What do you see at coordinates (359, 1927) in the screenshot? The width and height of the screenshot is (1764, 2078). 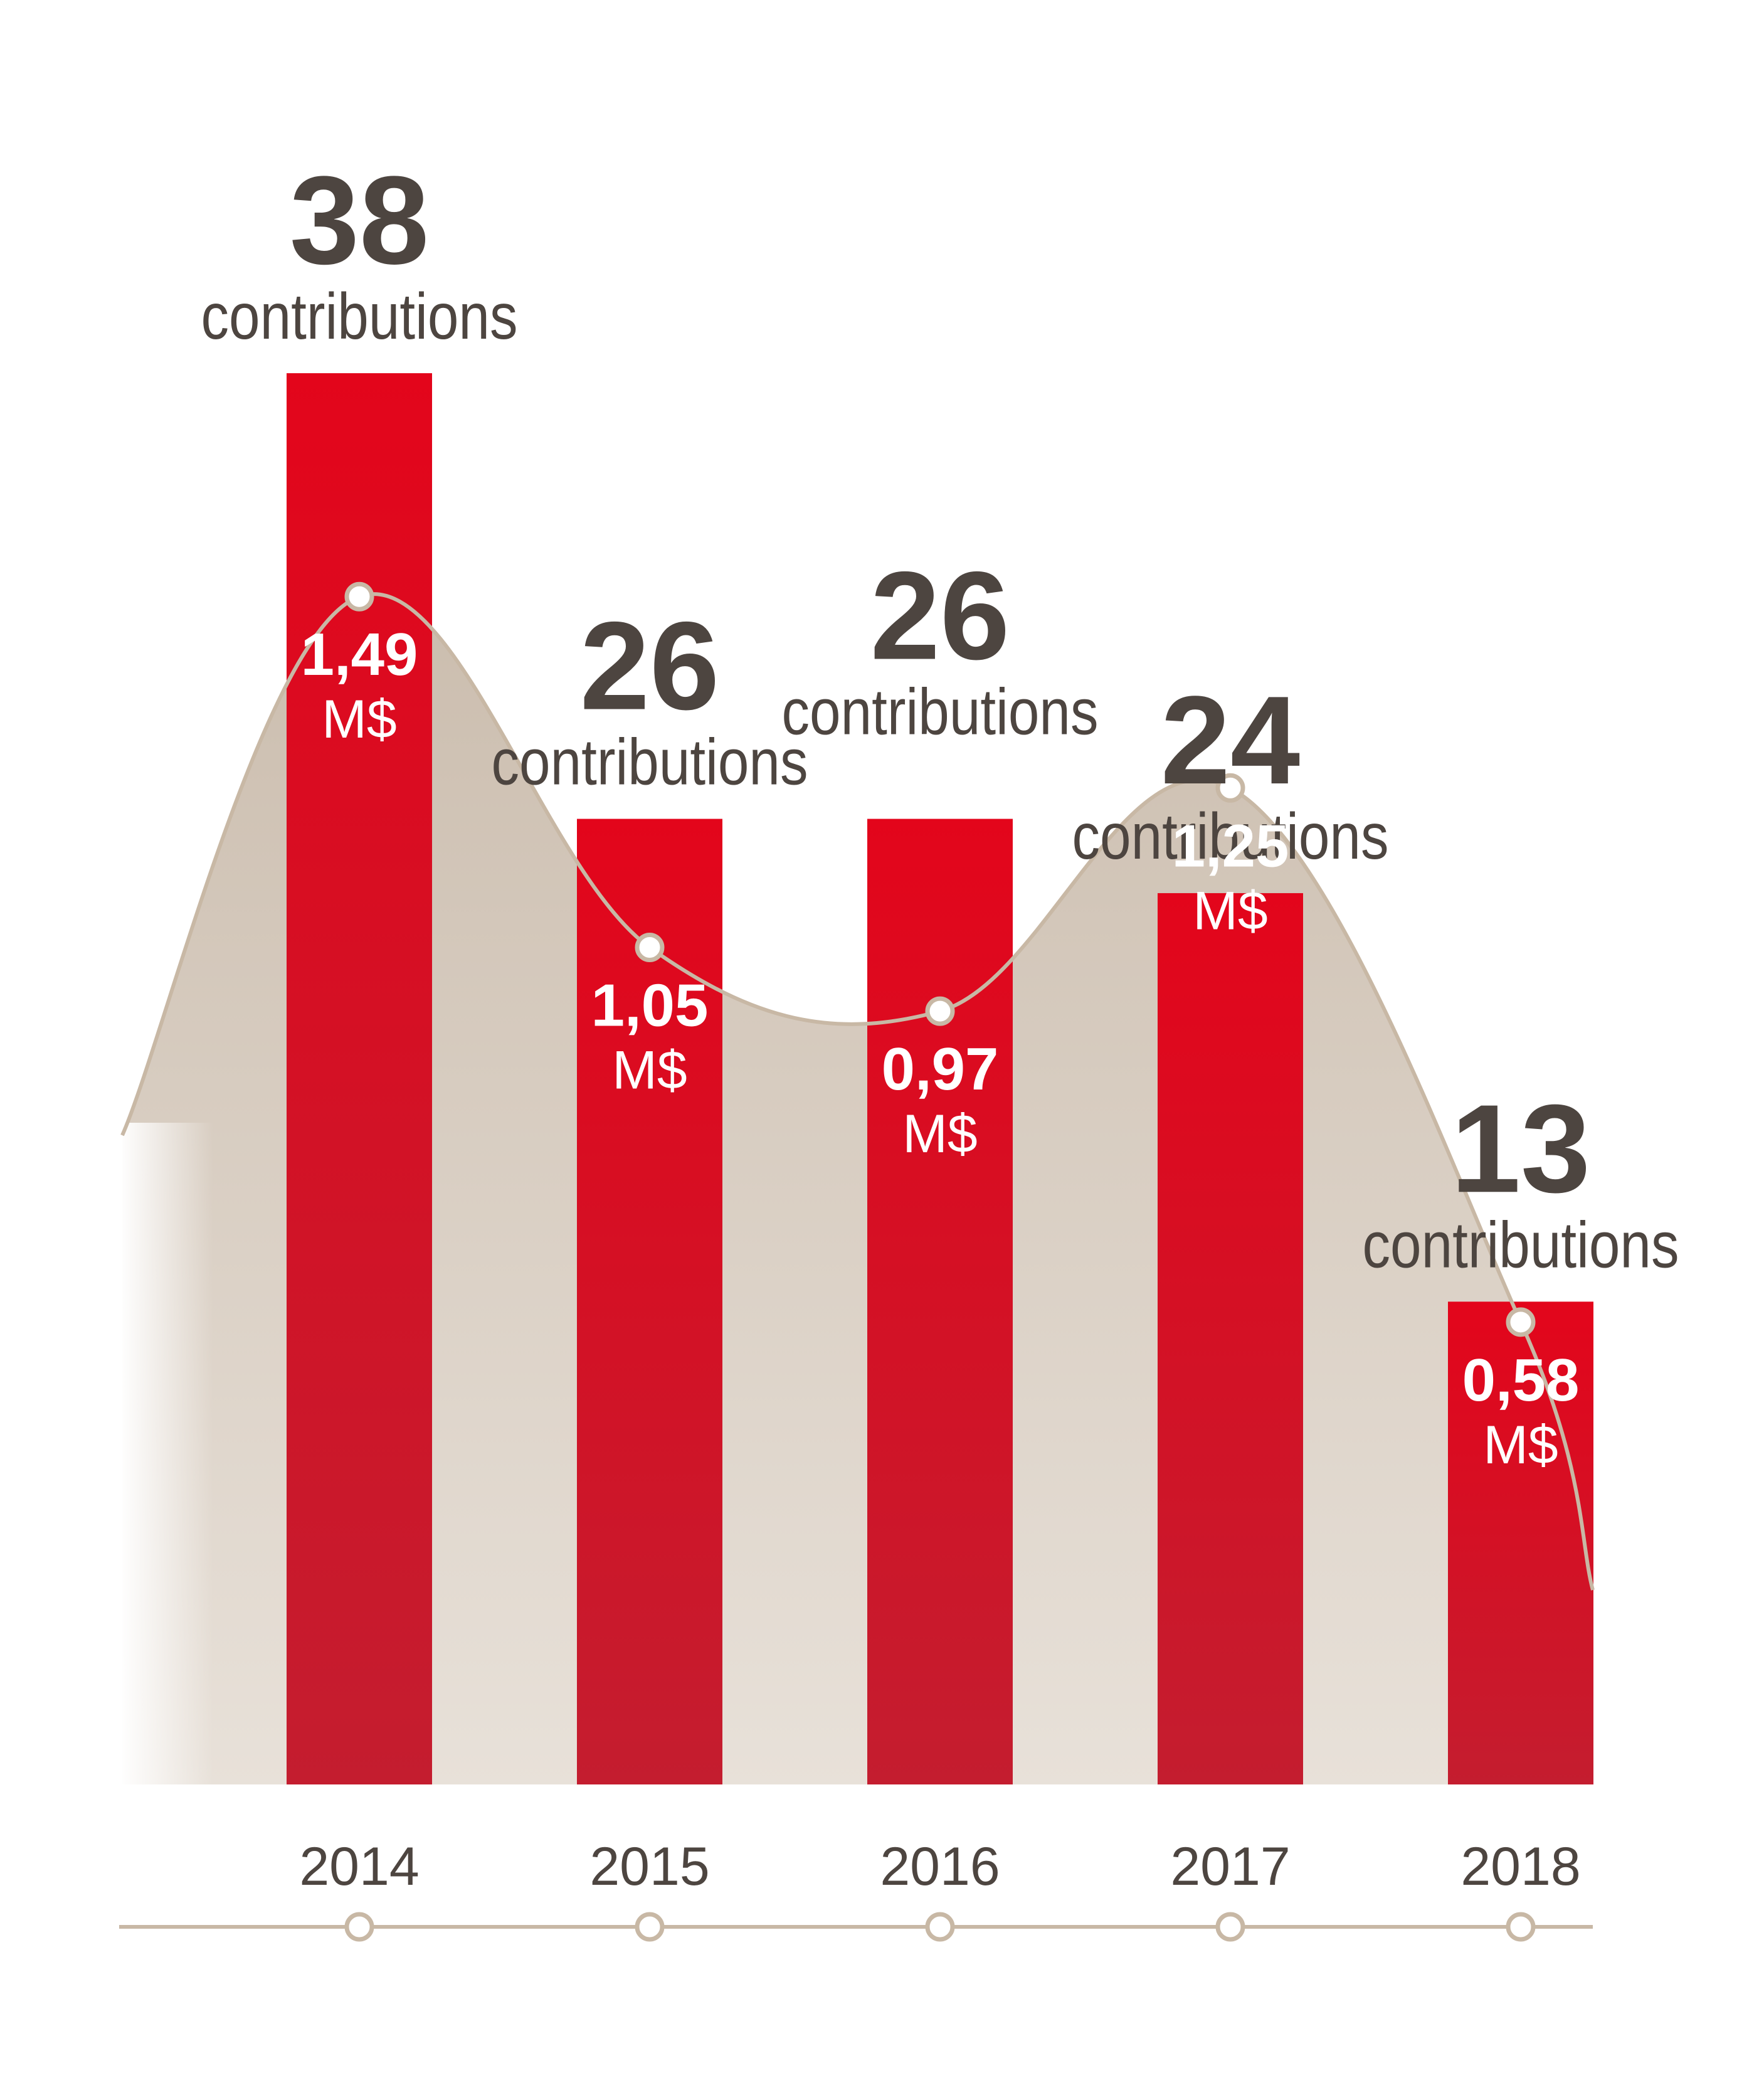 I see `timeline-dot-2014` at bounding box center [359, 1927].